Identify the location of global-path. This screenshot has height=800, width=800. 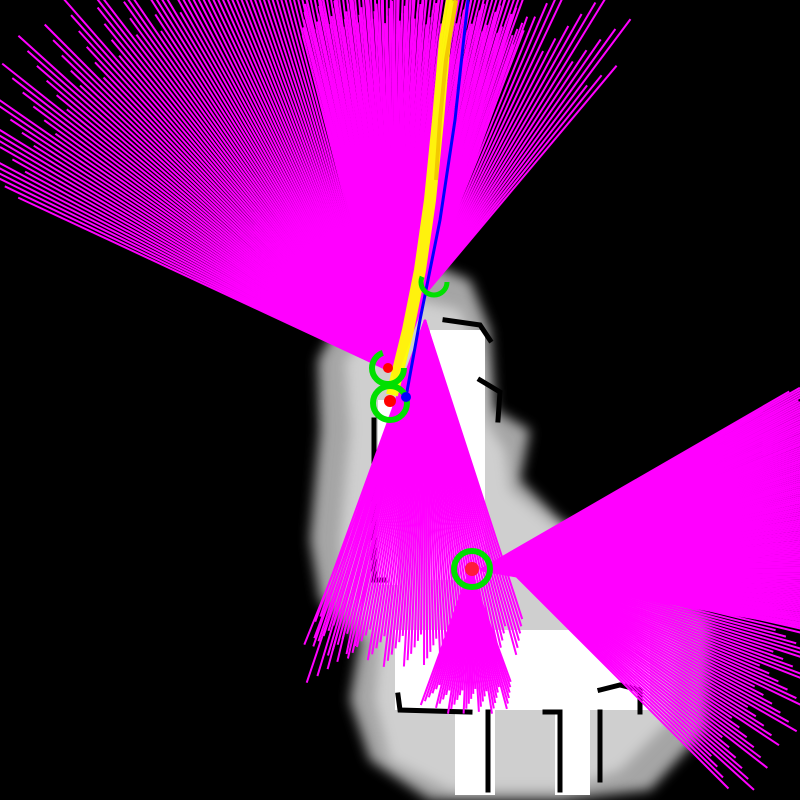
(422, 198).